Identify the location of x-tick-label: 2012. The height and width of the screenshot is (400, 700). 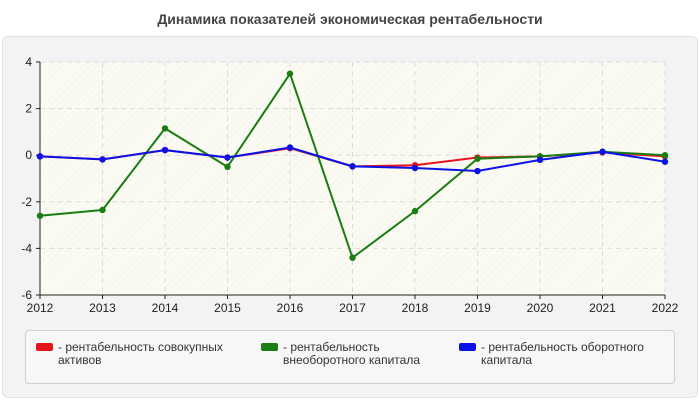
(40, 308).